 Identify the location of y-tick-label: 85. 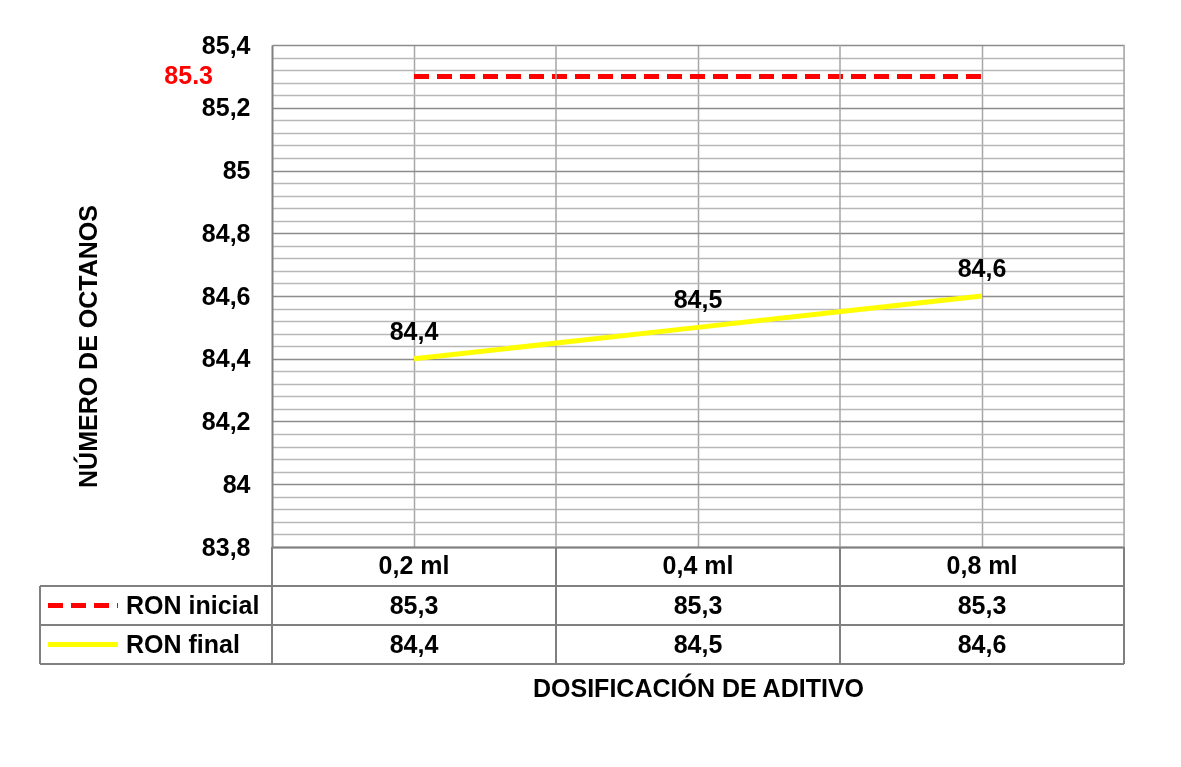
(236, 170).